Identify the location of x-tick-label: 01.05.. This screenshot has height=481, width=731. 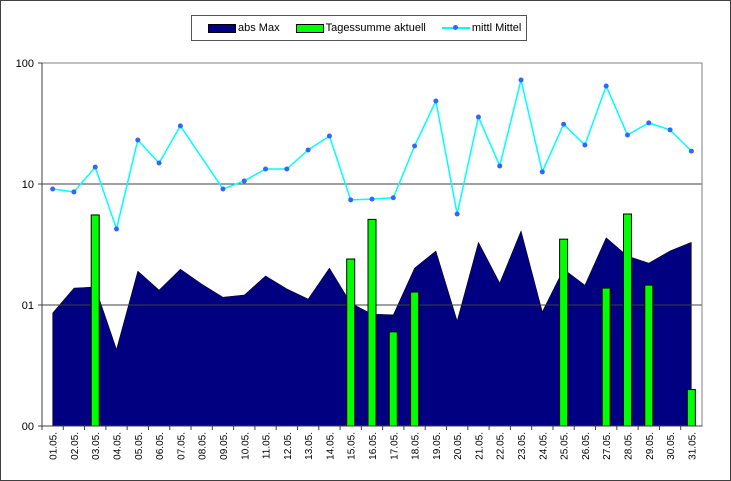
(54, 446).